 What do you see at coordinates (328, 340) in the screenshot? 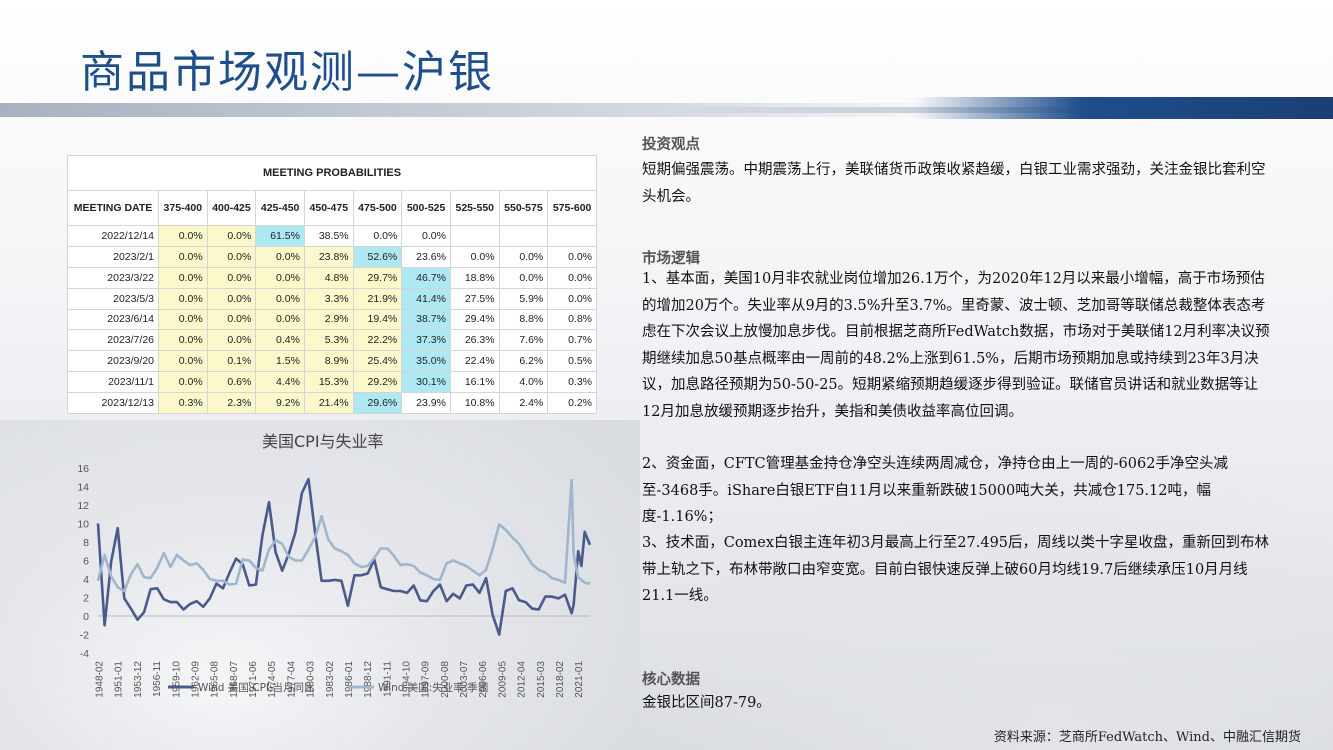
I see `probability-cell: 5.3%` at bounding box center [328, 340].